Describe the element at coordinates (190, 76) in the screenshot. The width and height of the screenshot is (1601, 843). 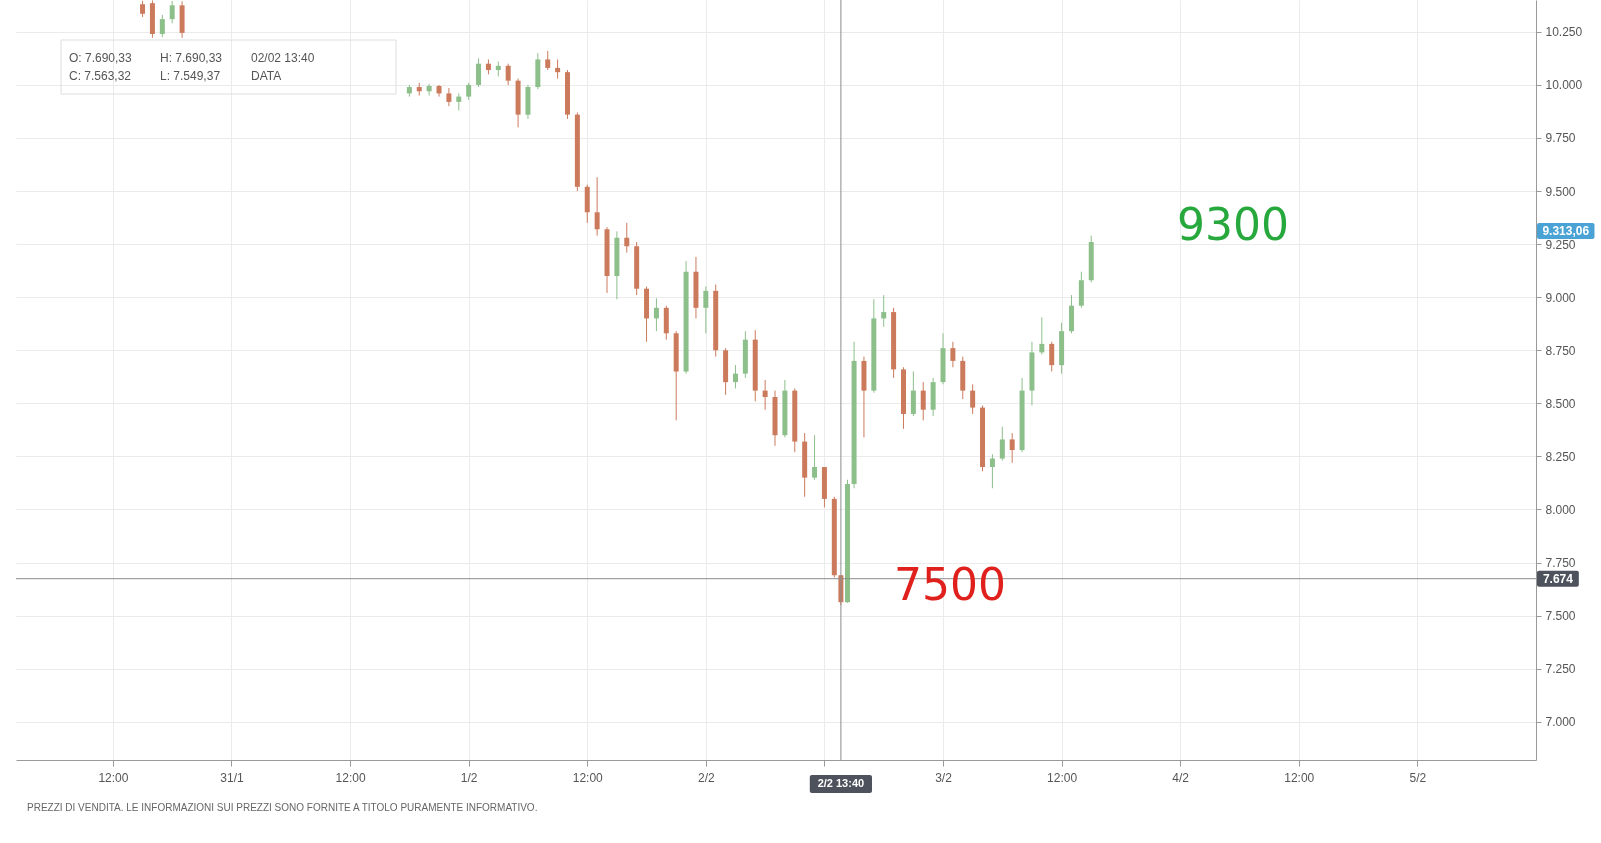
I see `annotation: L: 7.549,37` at that location.